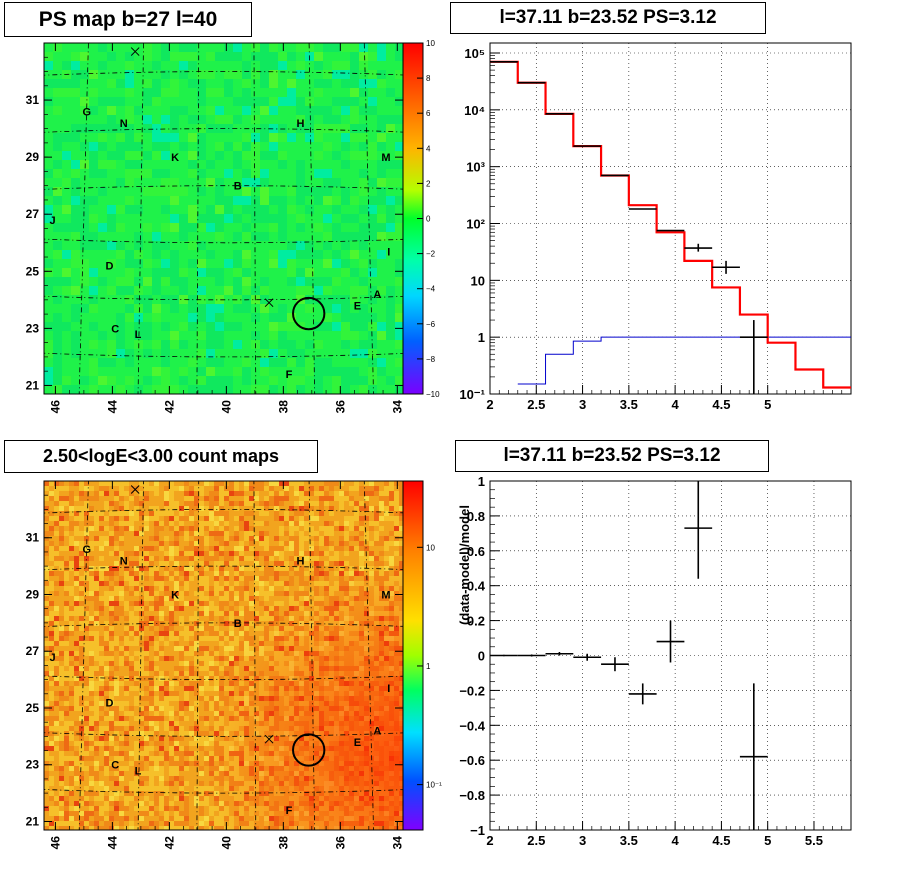 The width and height of the screenshot is (898, 875). I want to click on source-label-b: B, so click(238, 624).